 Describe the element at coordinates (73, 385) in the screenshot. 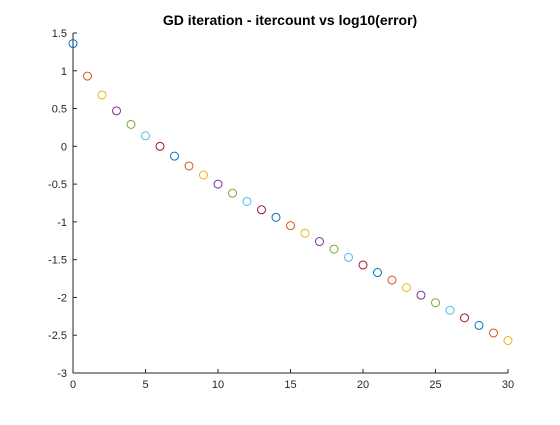

I see `x-tick-label: 0` at that location.